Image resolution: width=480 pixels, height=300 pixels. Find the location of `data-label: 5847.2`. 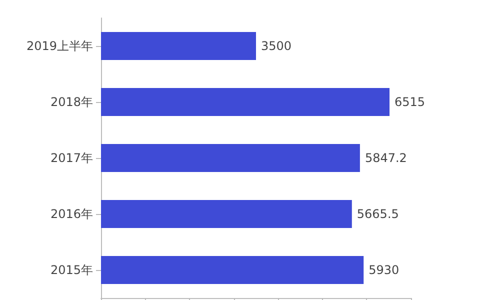

data-label: 5847.2 is located at coordinates (385, 158).